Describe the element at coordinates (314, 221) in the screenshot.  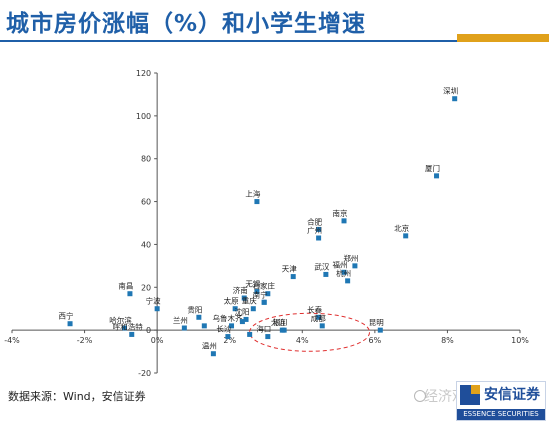
I see `point-label: 合肥` at that location.